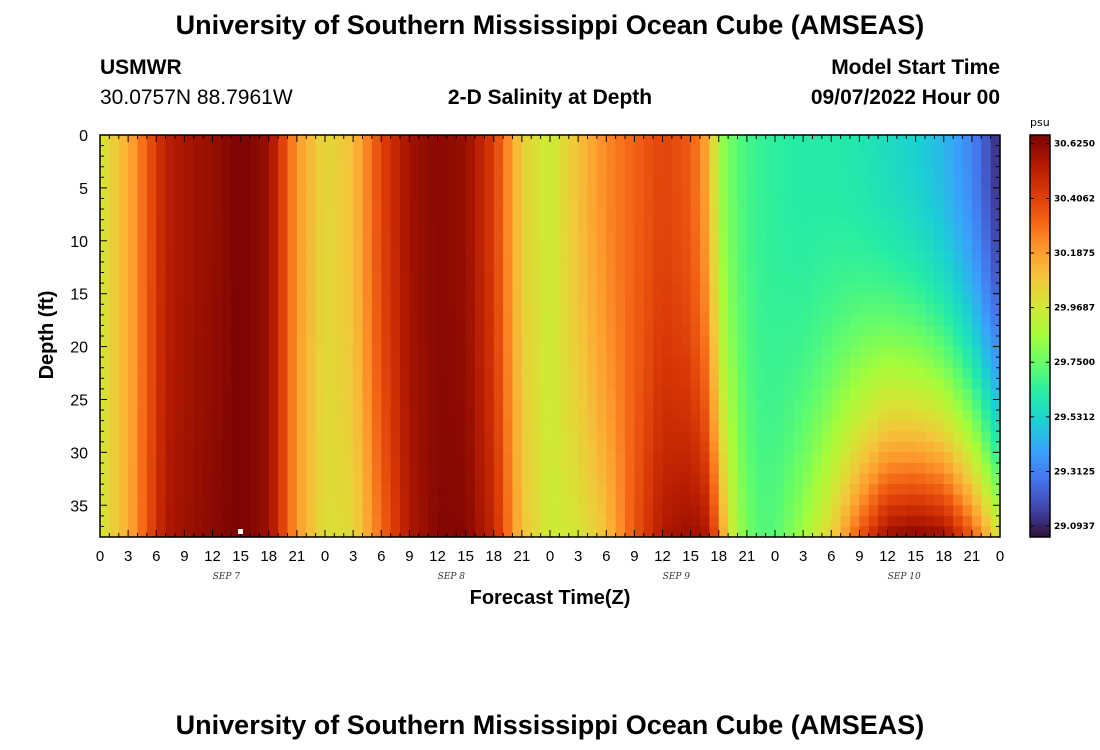  What do you see at coordinates (493, 556) in the screenshot?
I see `x-tick-label: 18` at bounding box center [493, 556].